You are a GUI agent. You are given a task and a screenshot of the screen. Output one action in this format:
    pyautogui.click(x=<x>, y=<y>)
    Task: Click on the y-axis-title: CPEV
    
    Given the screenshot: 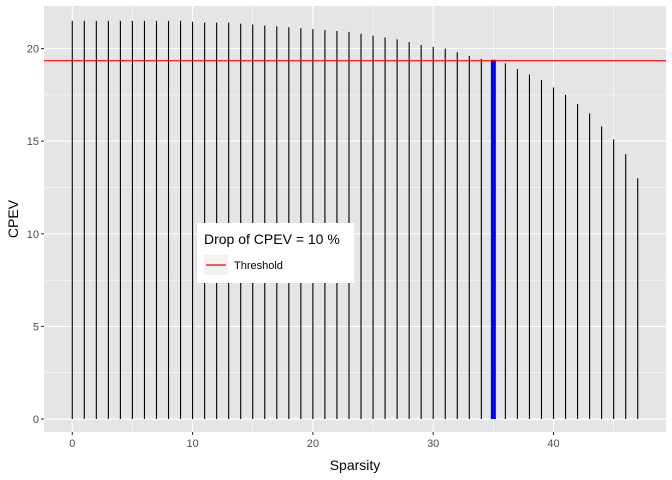 What is the action you would take?
    pyautogui.click(x=13, y=218)
    